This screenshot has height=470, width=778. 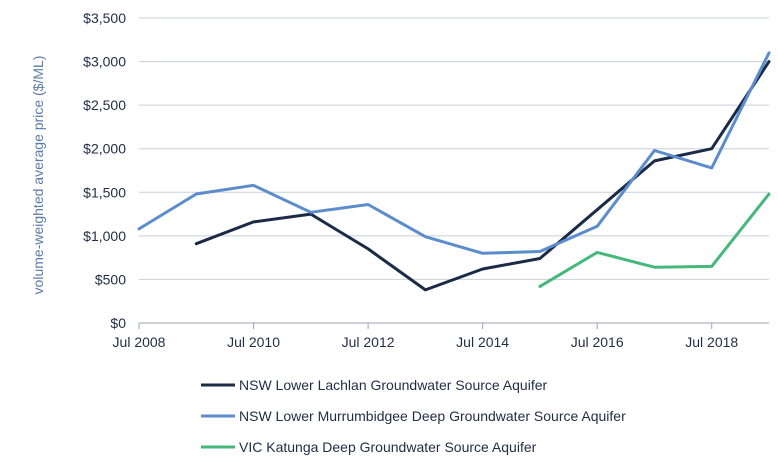 I want to click on y-axis-label: volume-weighted average price ($/ML), so click(x=38, y=175).